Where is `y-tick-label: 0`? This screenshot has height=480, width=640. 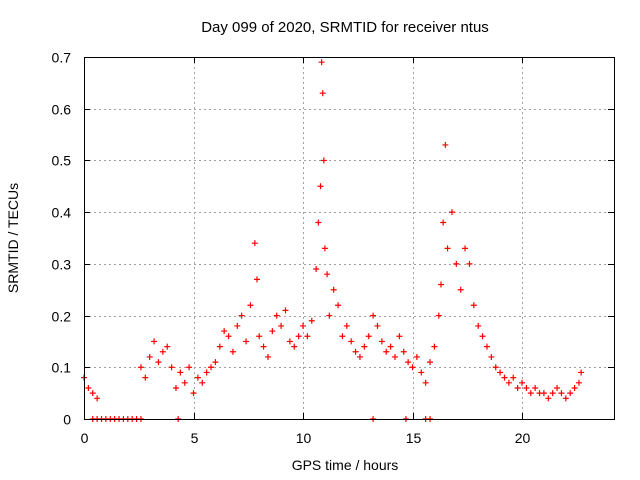 y-tick-label: 0 is located at coordinates (67, 420).